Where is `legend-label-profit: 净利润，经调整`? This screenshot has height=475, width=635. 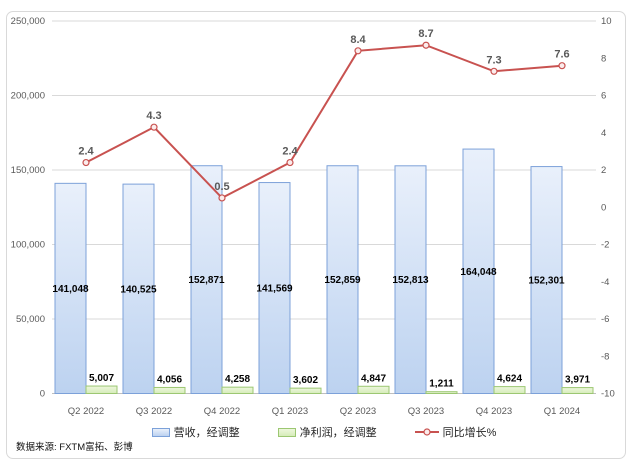
legend-label-profit: 净利润，经调整 is located at coordinates (338, 433).